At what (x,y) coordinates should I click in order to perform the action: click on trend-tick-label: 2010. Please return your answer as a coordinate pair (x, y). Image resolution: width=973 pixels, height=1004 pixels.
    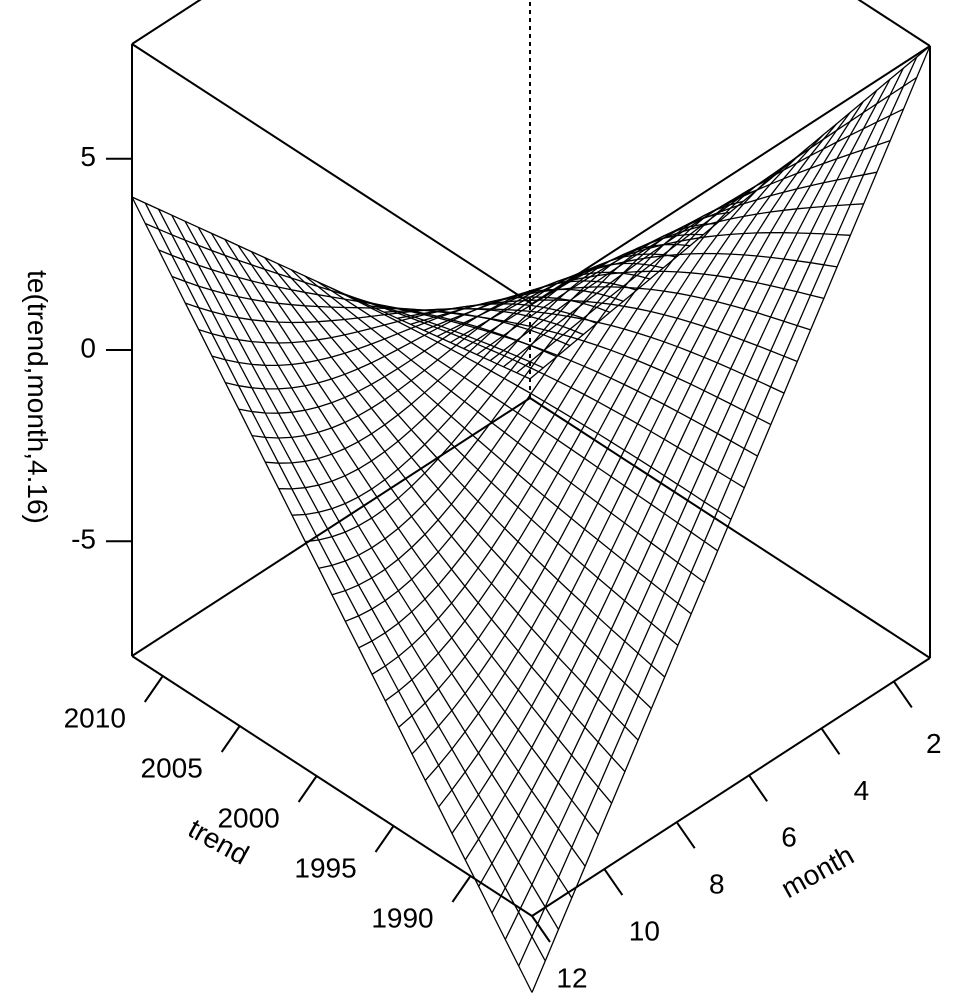
    Looking at the image, I should click on (95, 717).